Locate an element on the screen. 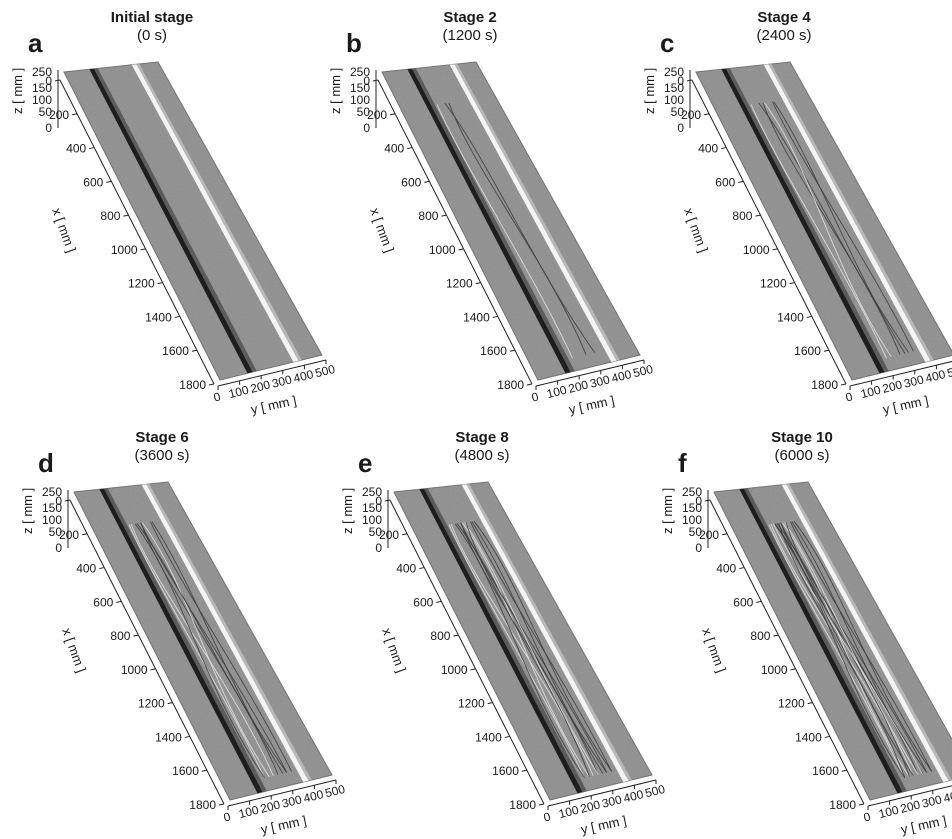  z-tick-label: 100 is located at coordinates (52, 520).